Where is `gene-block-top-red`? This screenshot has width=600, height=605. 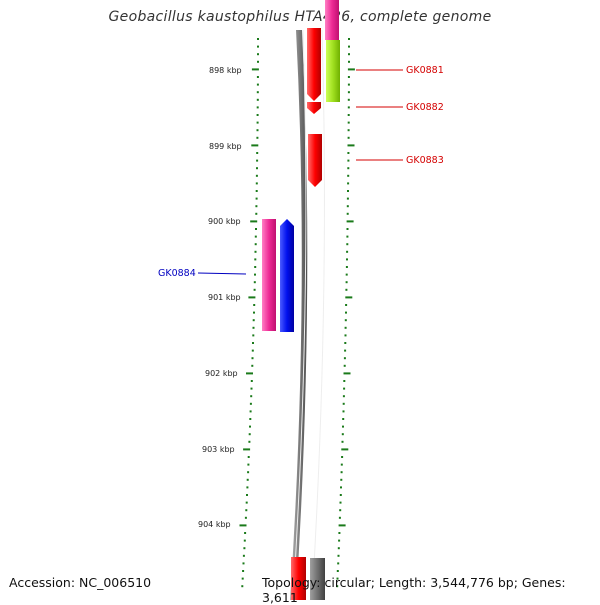
gene-block-top-red is located at coordinates (314, 34).